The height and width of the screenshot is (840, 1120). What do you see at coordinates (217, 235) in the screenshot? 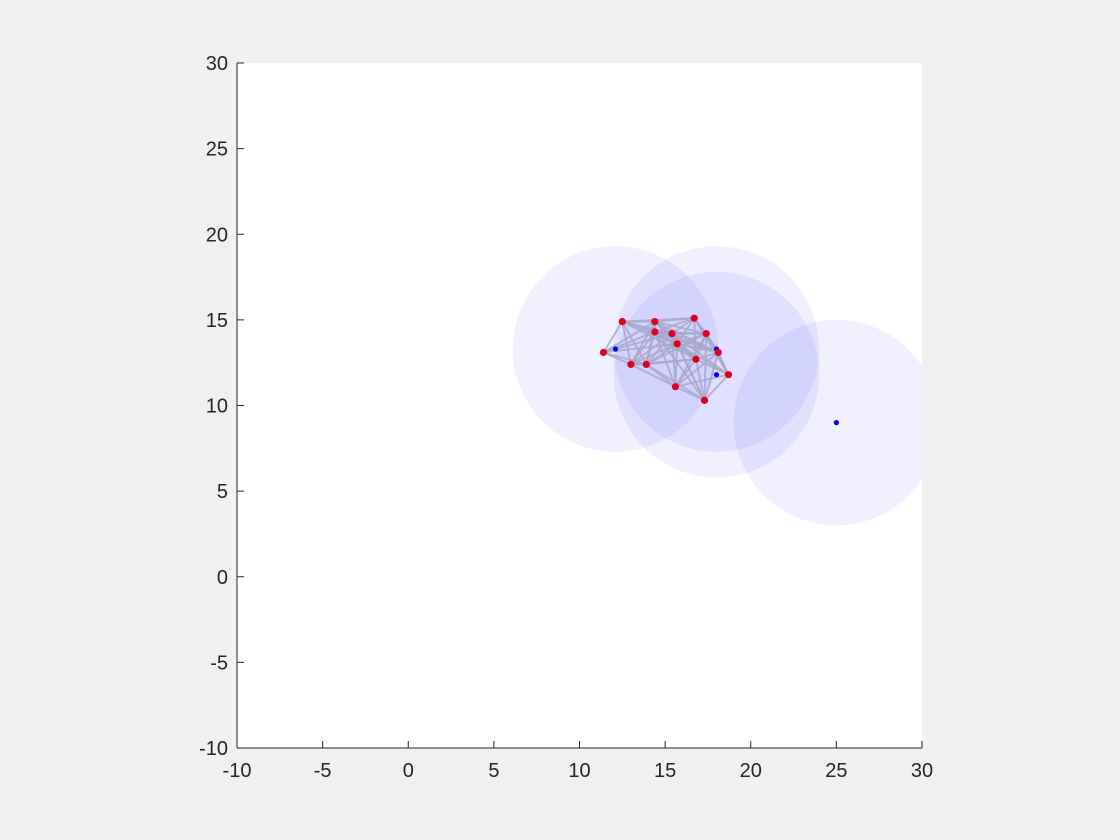
I see `y-tick-label-6: 20` at bounding box center [217, 235].